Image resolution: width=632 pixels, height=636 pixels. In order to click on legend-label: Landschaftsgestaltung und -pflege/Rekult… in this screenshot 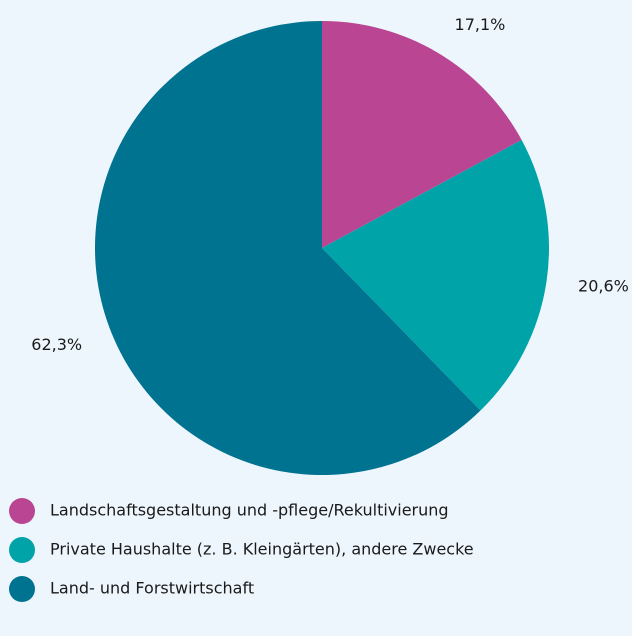, I will do `click(249, 510)`.